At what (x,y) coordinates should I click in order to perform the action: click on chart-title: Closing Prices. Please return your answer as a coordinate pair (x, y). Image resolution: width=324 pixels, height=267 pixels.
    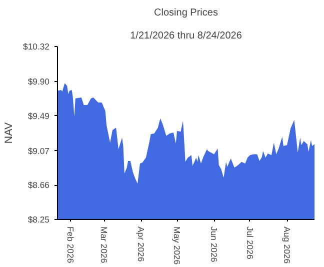
    Looking at the image, I should click on (186, 13).